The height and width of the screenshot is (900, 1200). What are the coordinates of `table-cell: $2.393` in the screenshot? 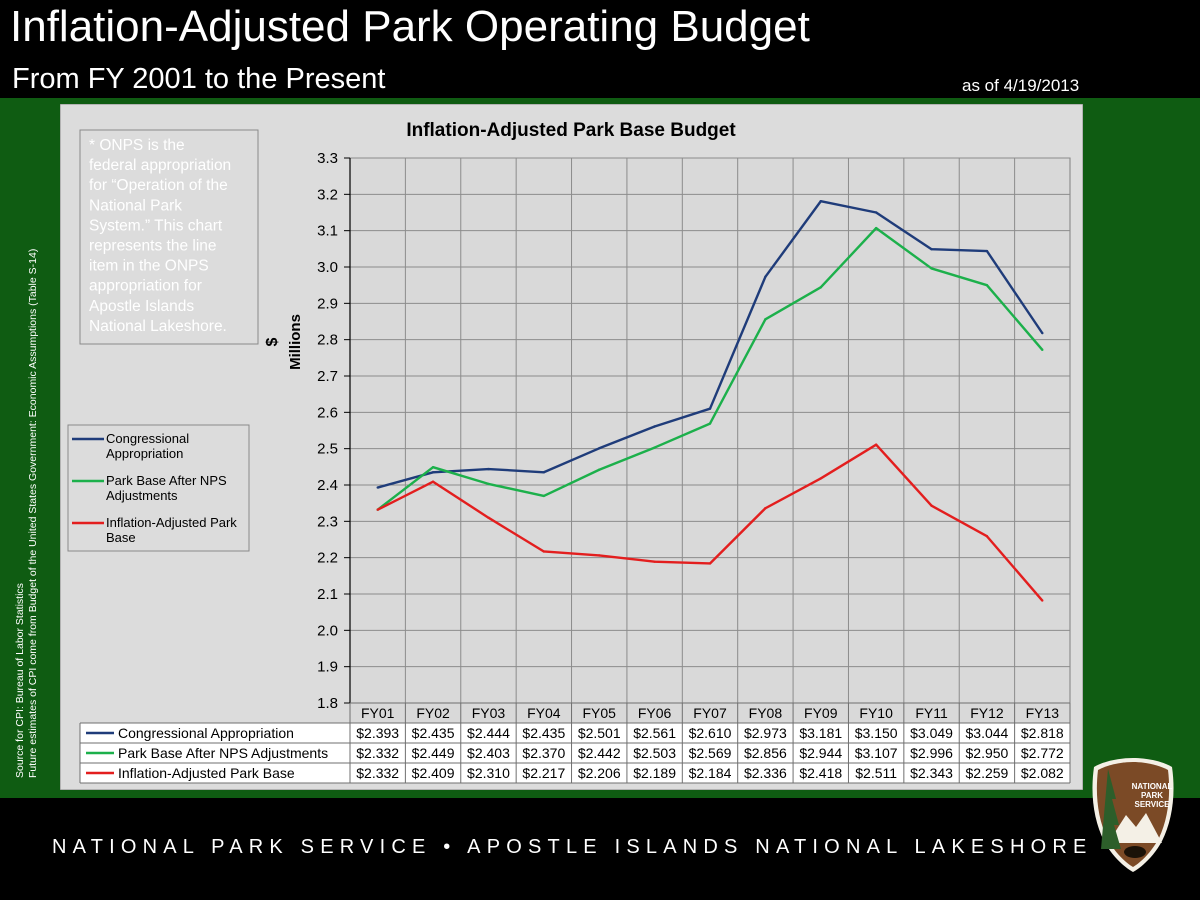 It's located at (377, 733).